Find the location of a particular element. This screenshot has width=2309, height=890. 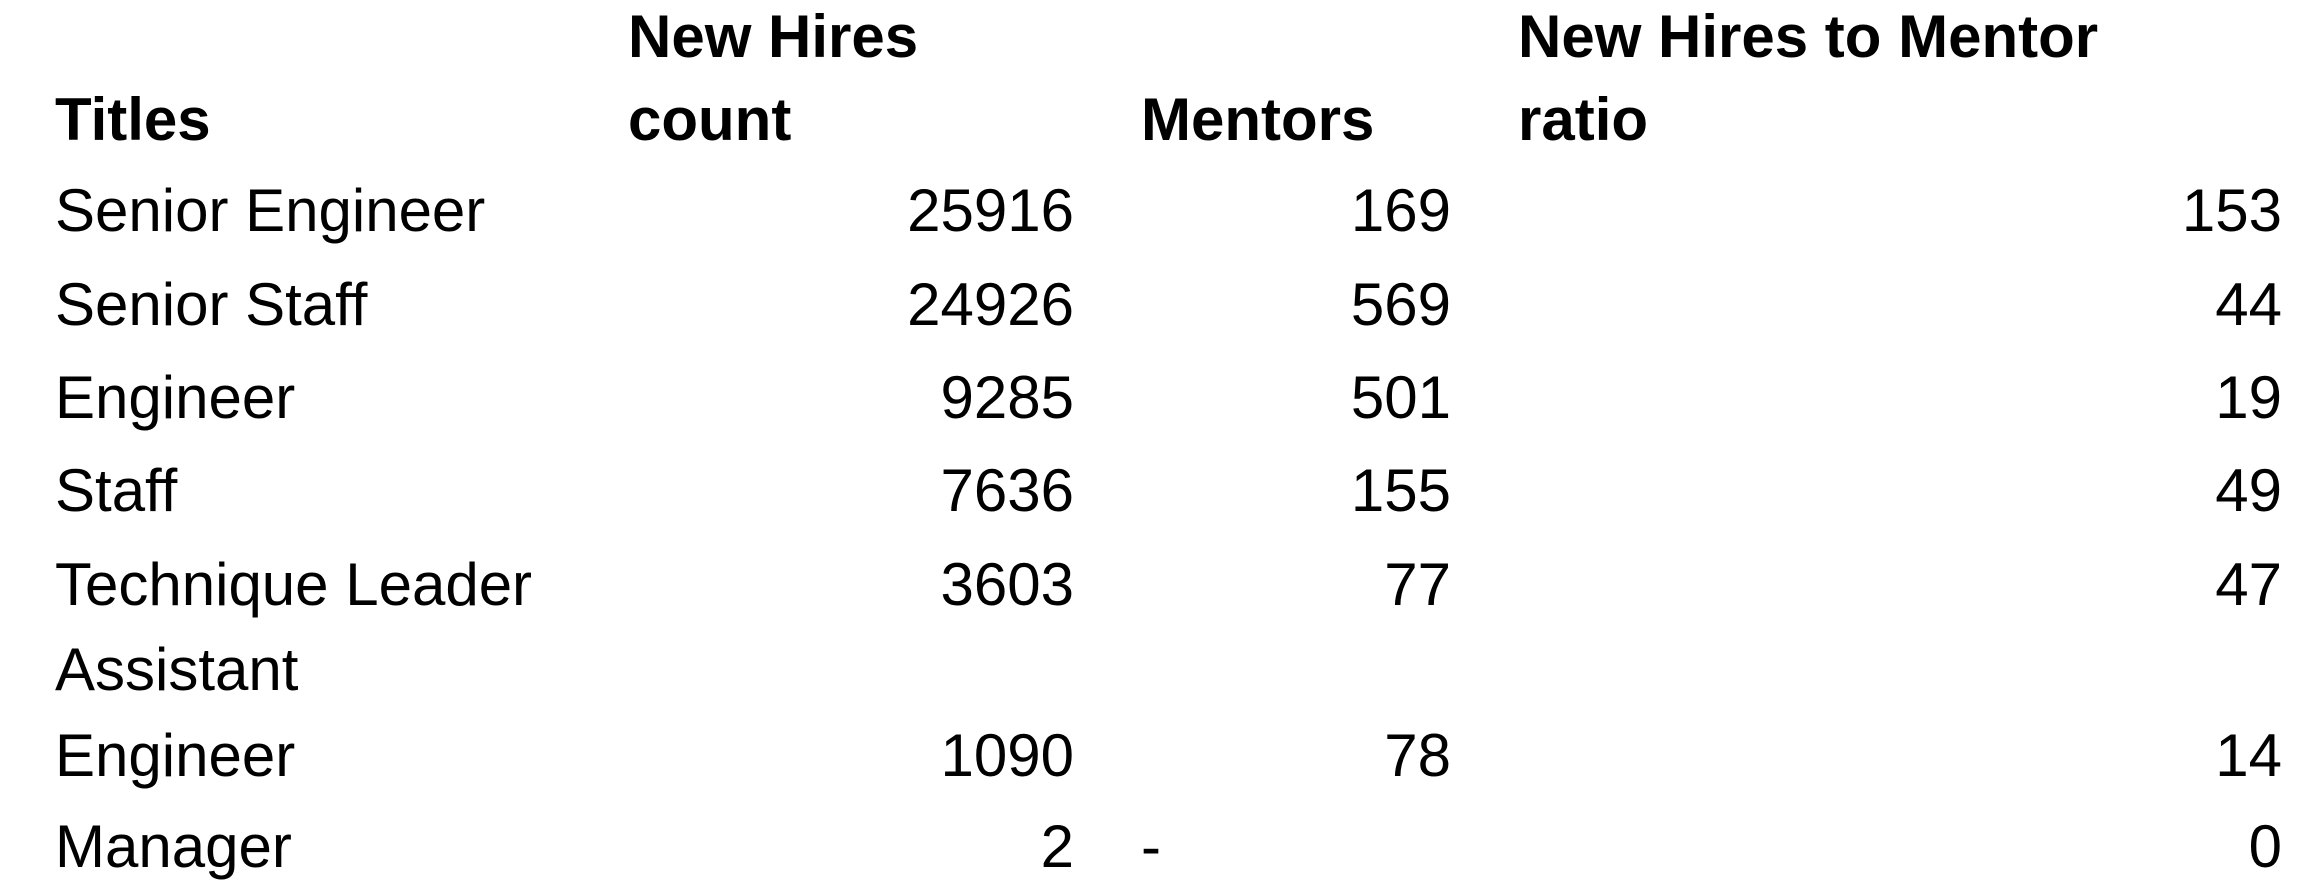

row-new-hires: 1090 is located at coordinates (1007, 755).